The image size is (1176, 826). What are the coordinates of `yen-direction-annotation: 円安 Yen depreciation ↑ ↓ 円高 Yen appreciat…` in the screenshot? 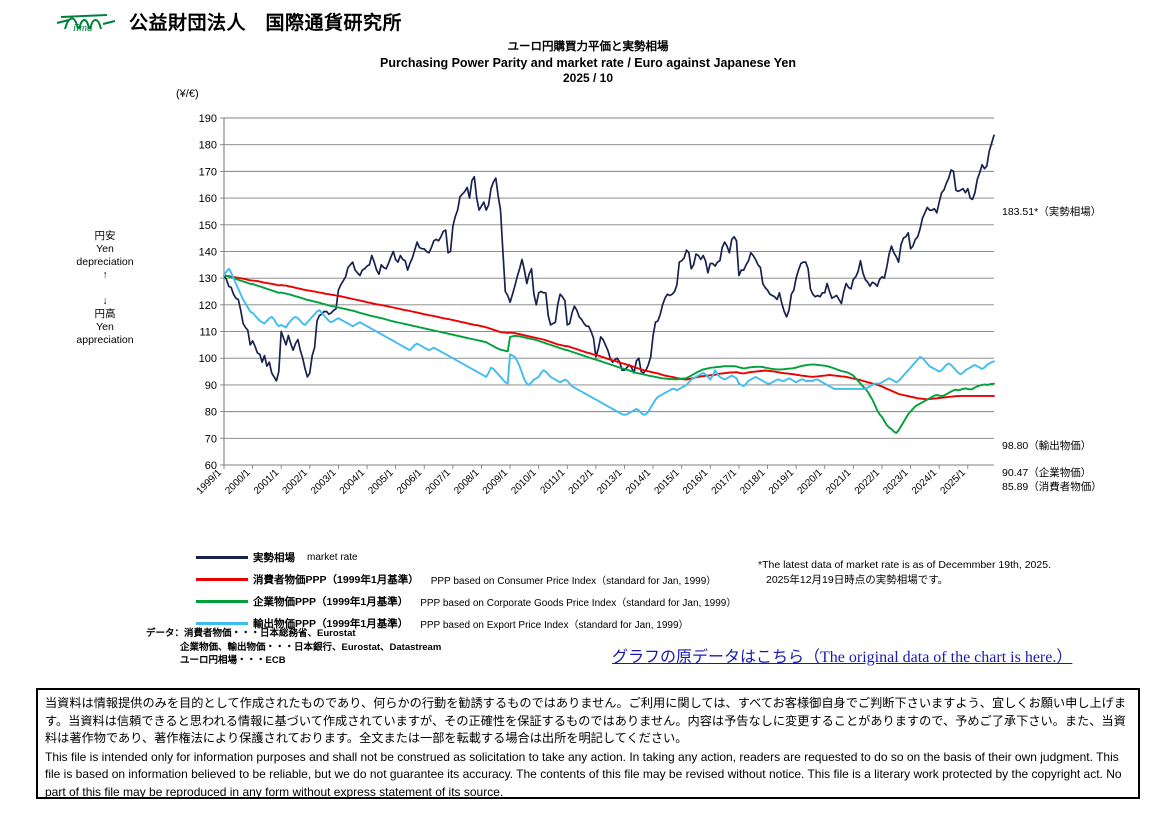 It's located at (105, 288).